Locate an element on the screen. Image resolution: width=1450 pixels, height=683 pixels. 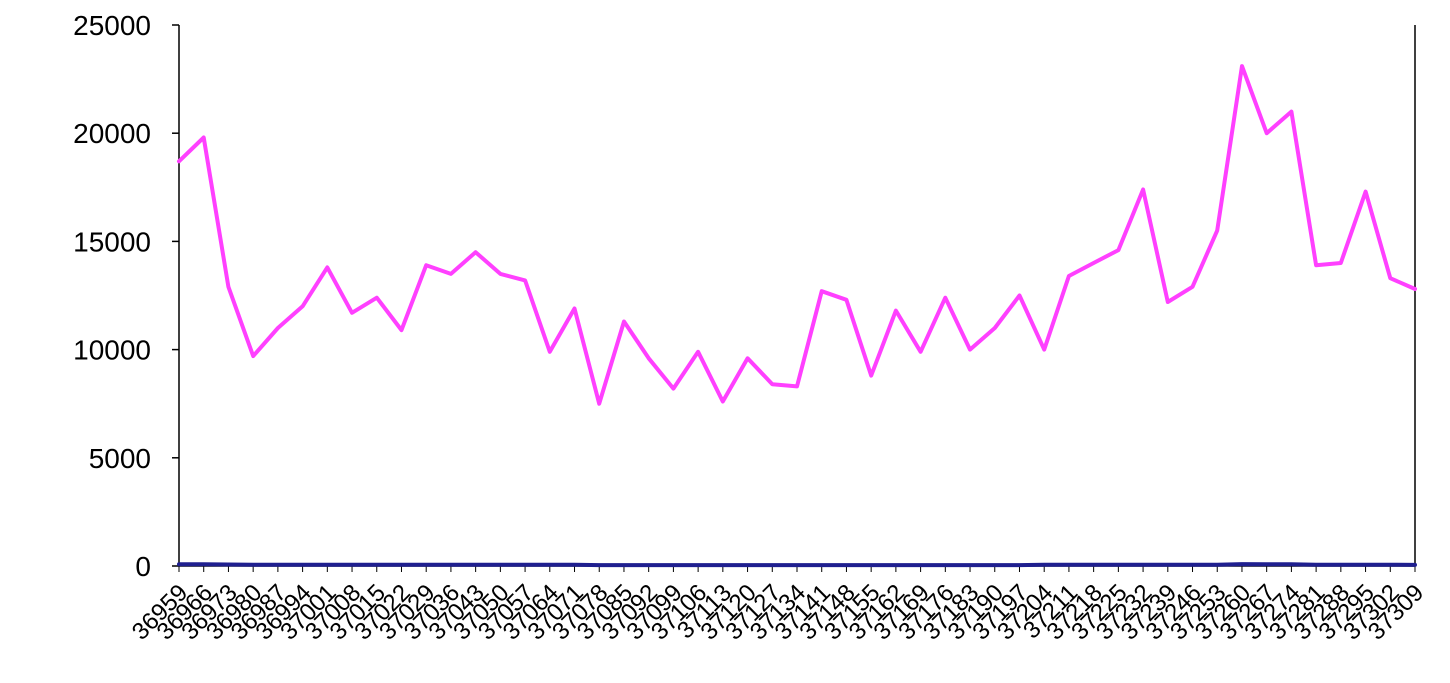
y-tick-label: 10000 is located at coordinates (112, 350).